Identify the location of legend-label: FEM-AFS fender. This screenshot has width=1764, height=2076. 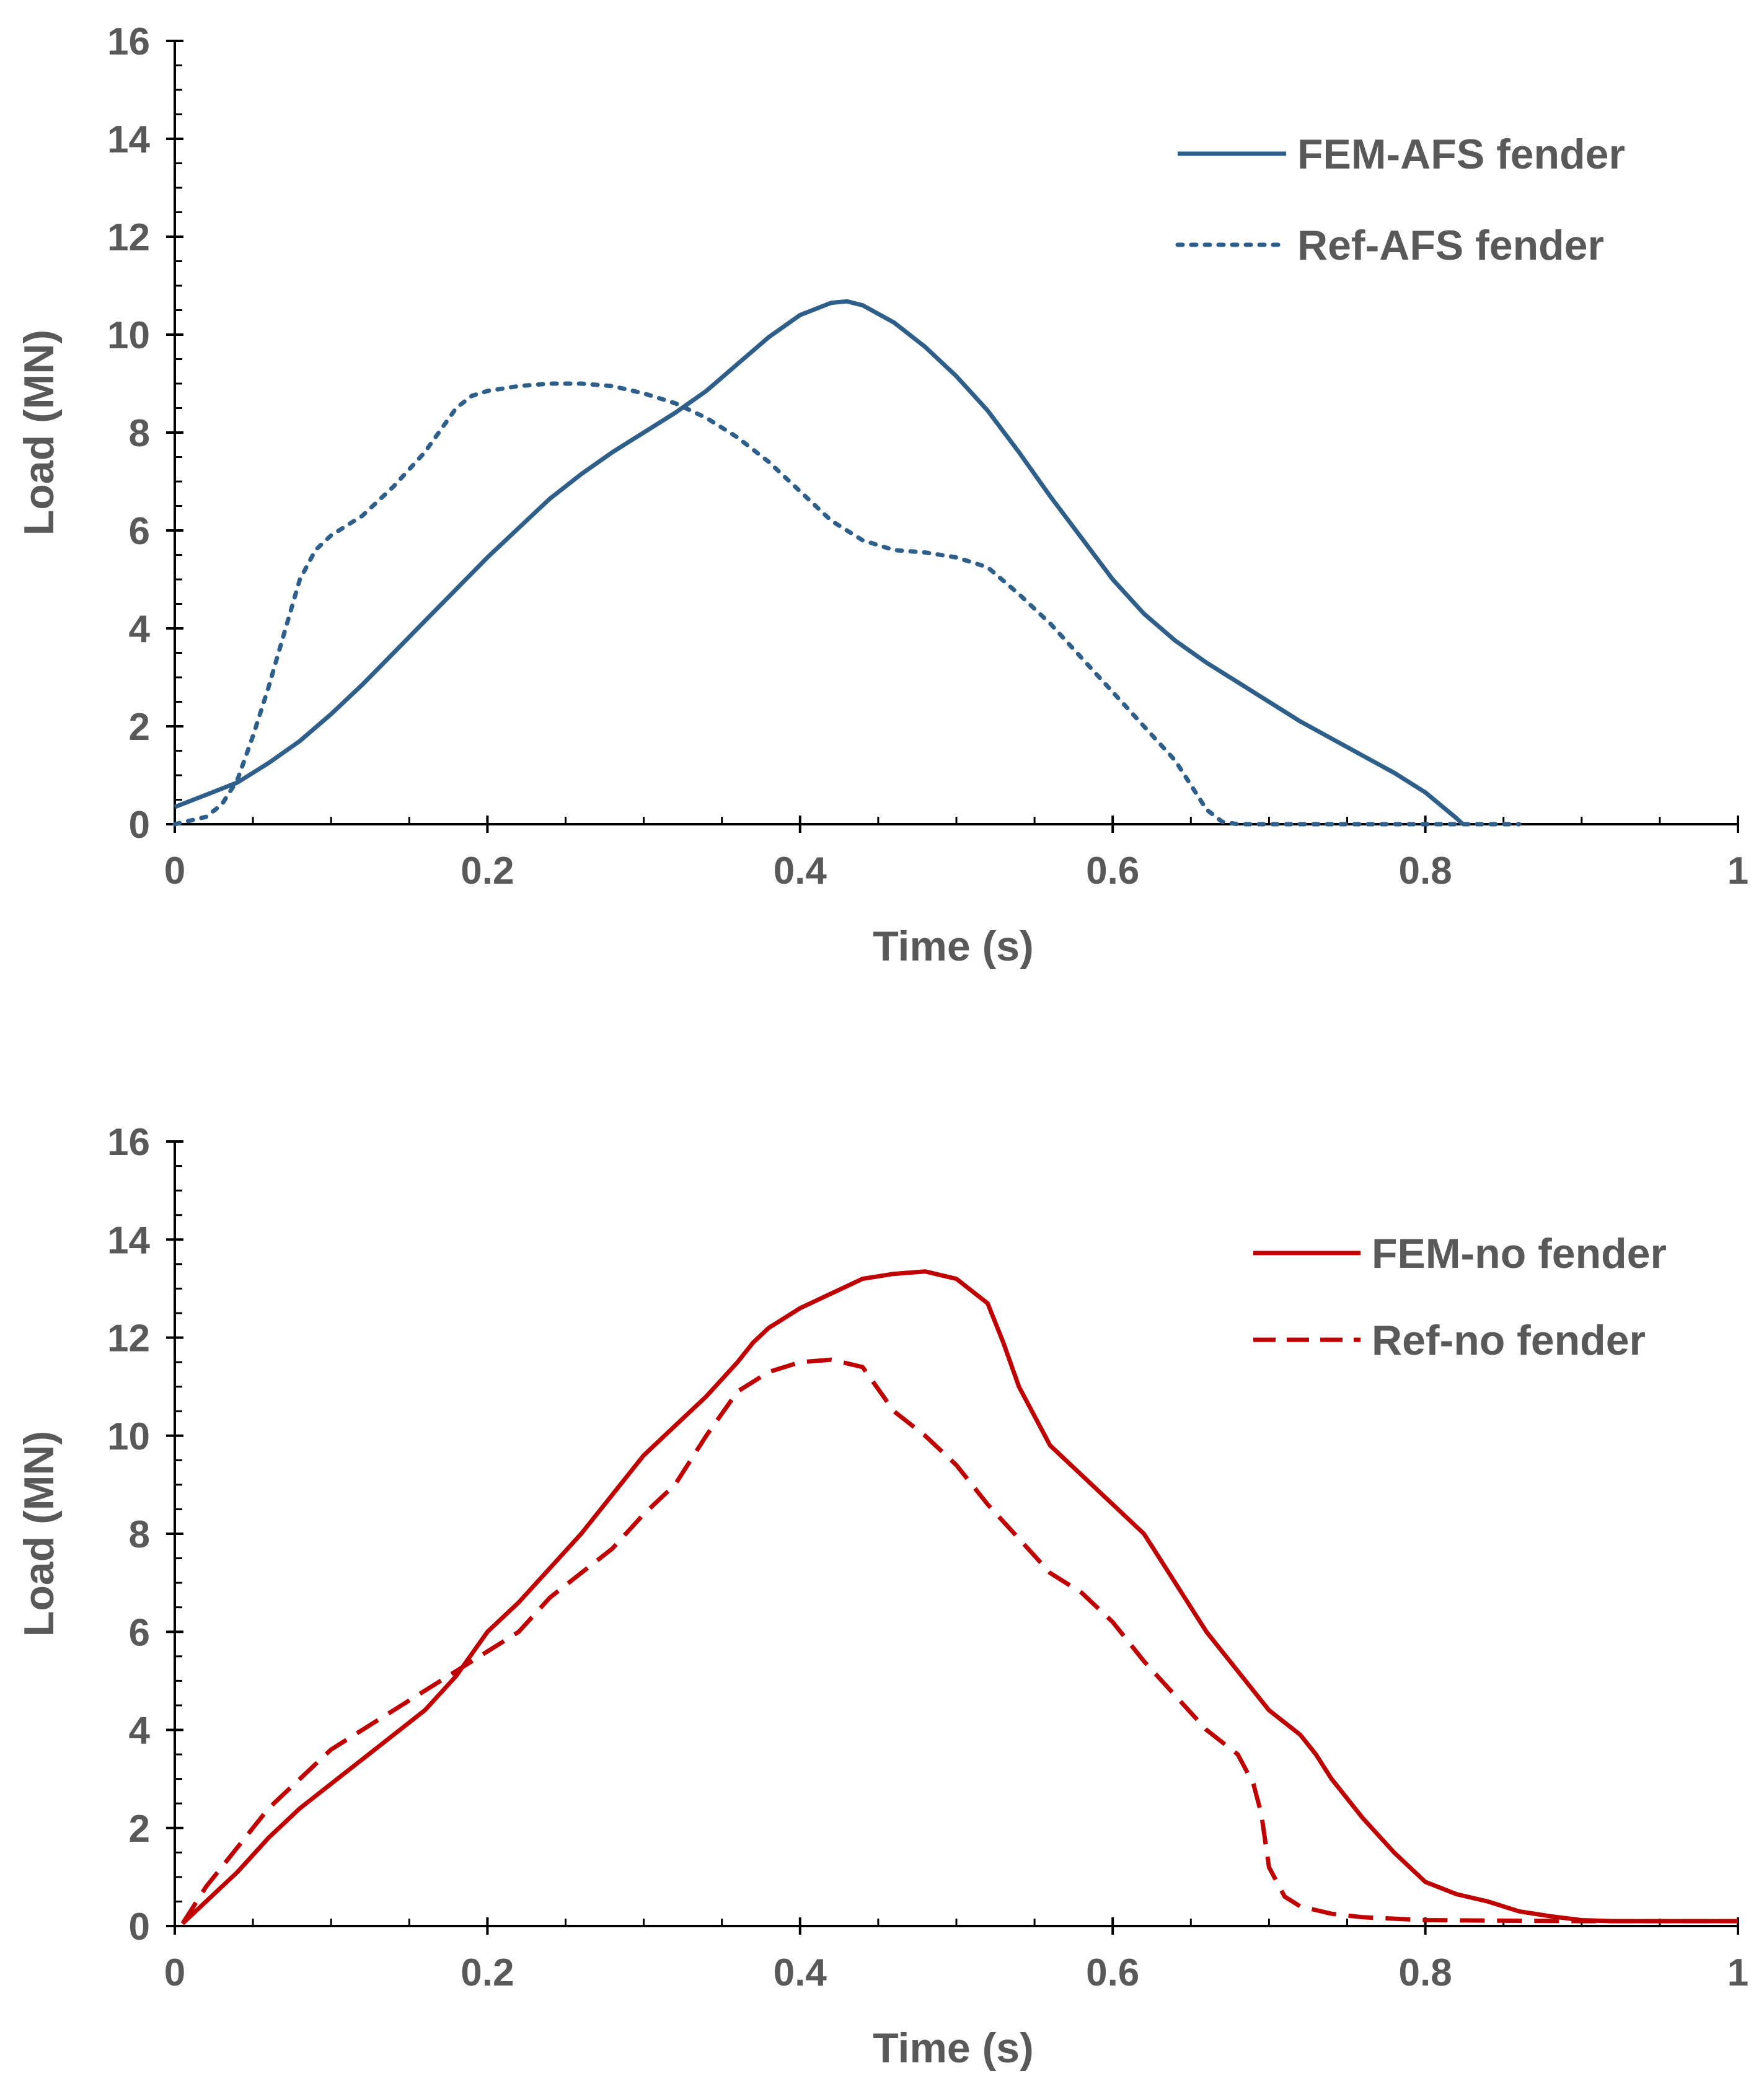
(1461, 154).